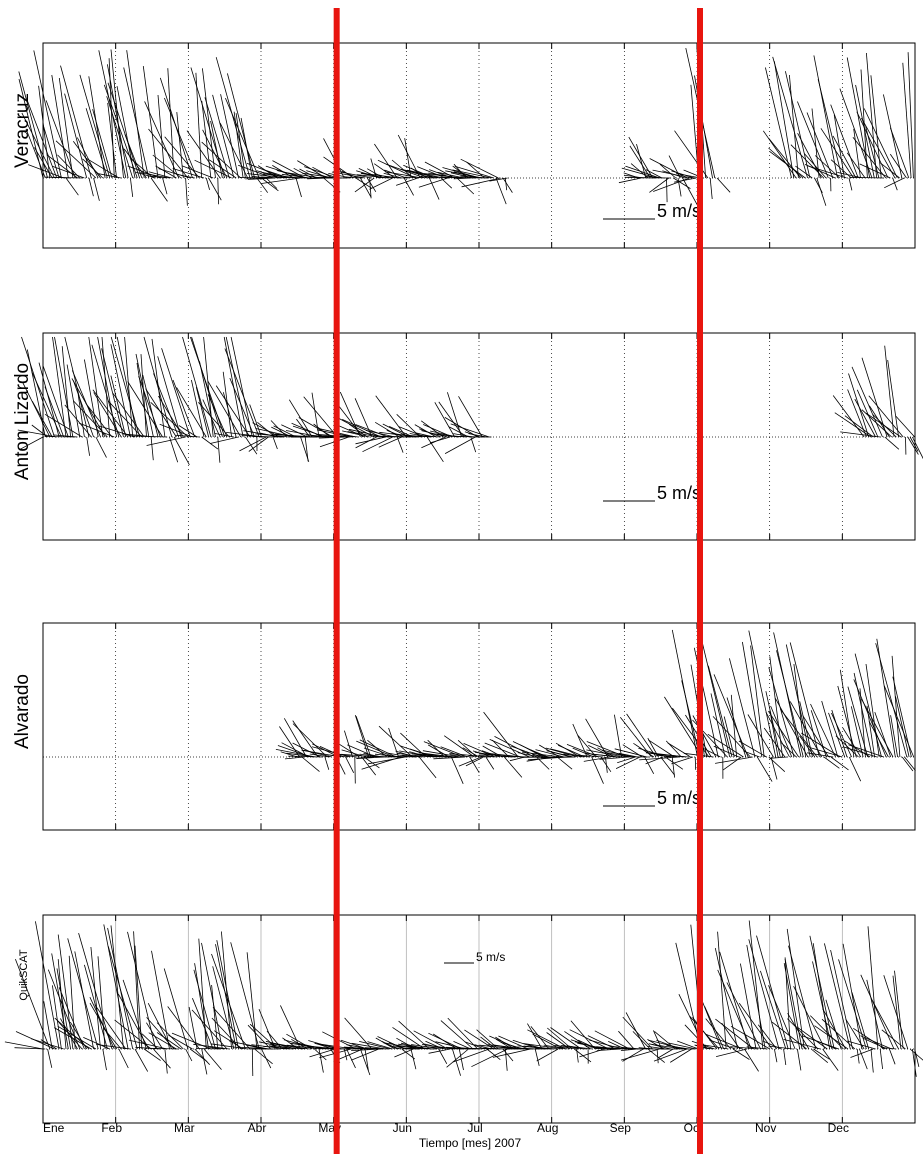 This screenshot has height=1154, width=923. Describe the element at coordinates (838, 1128) in the screenshot. I see `x-tick-label: Dec` at that location.